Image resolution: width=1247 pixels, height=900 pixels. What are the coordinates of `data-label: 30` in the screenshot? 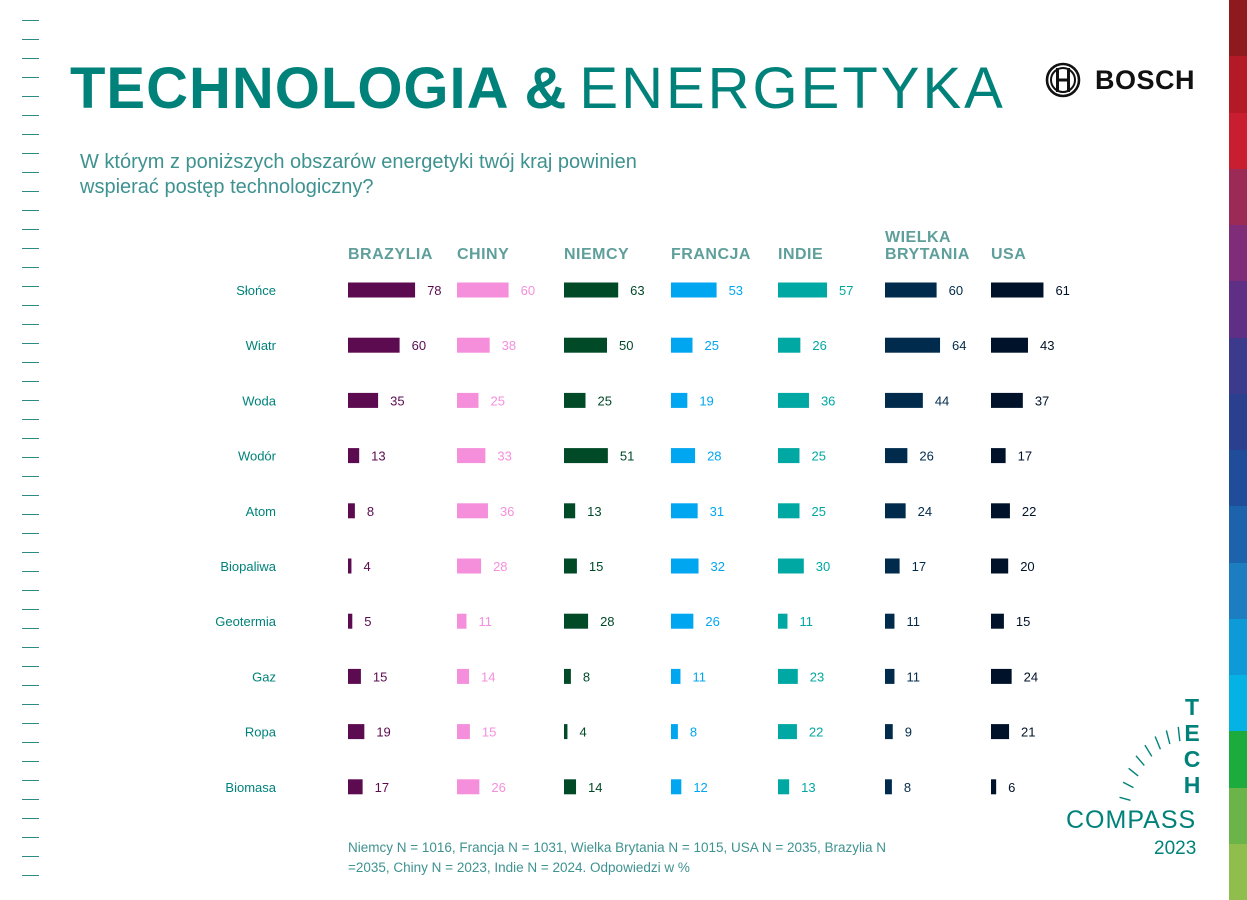 It's located at (823, 566).